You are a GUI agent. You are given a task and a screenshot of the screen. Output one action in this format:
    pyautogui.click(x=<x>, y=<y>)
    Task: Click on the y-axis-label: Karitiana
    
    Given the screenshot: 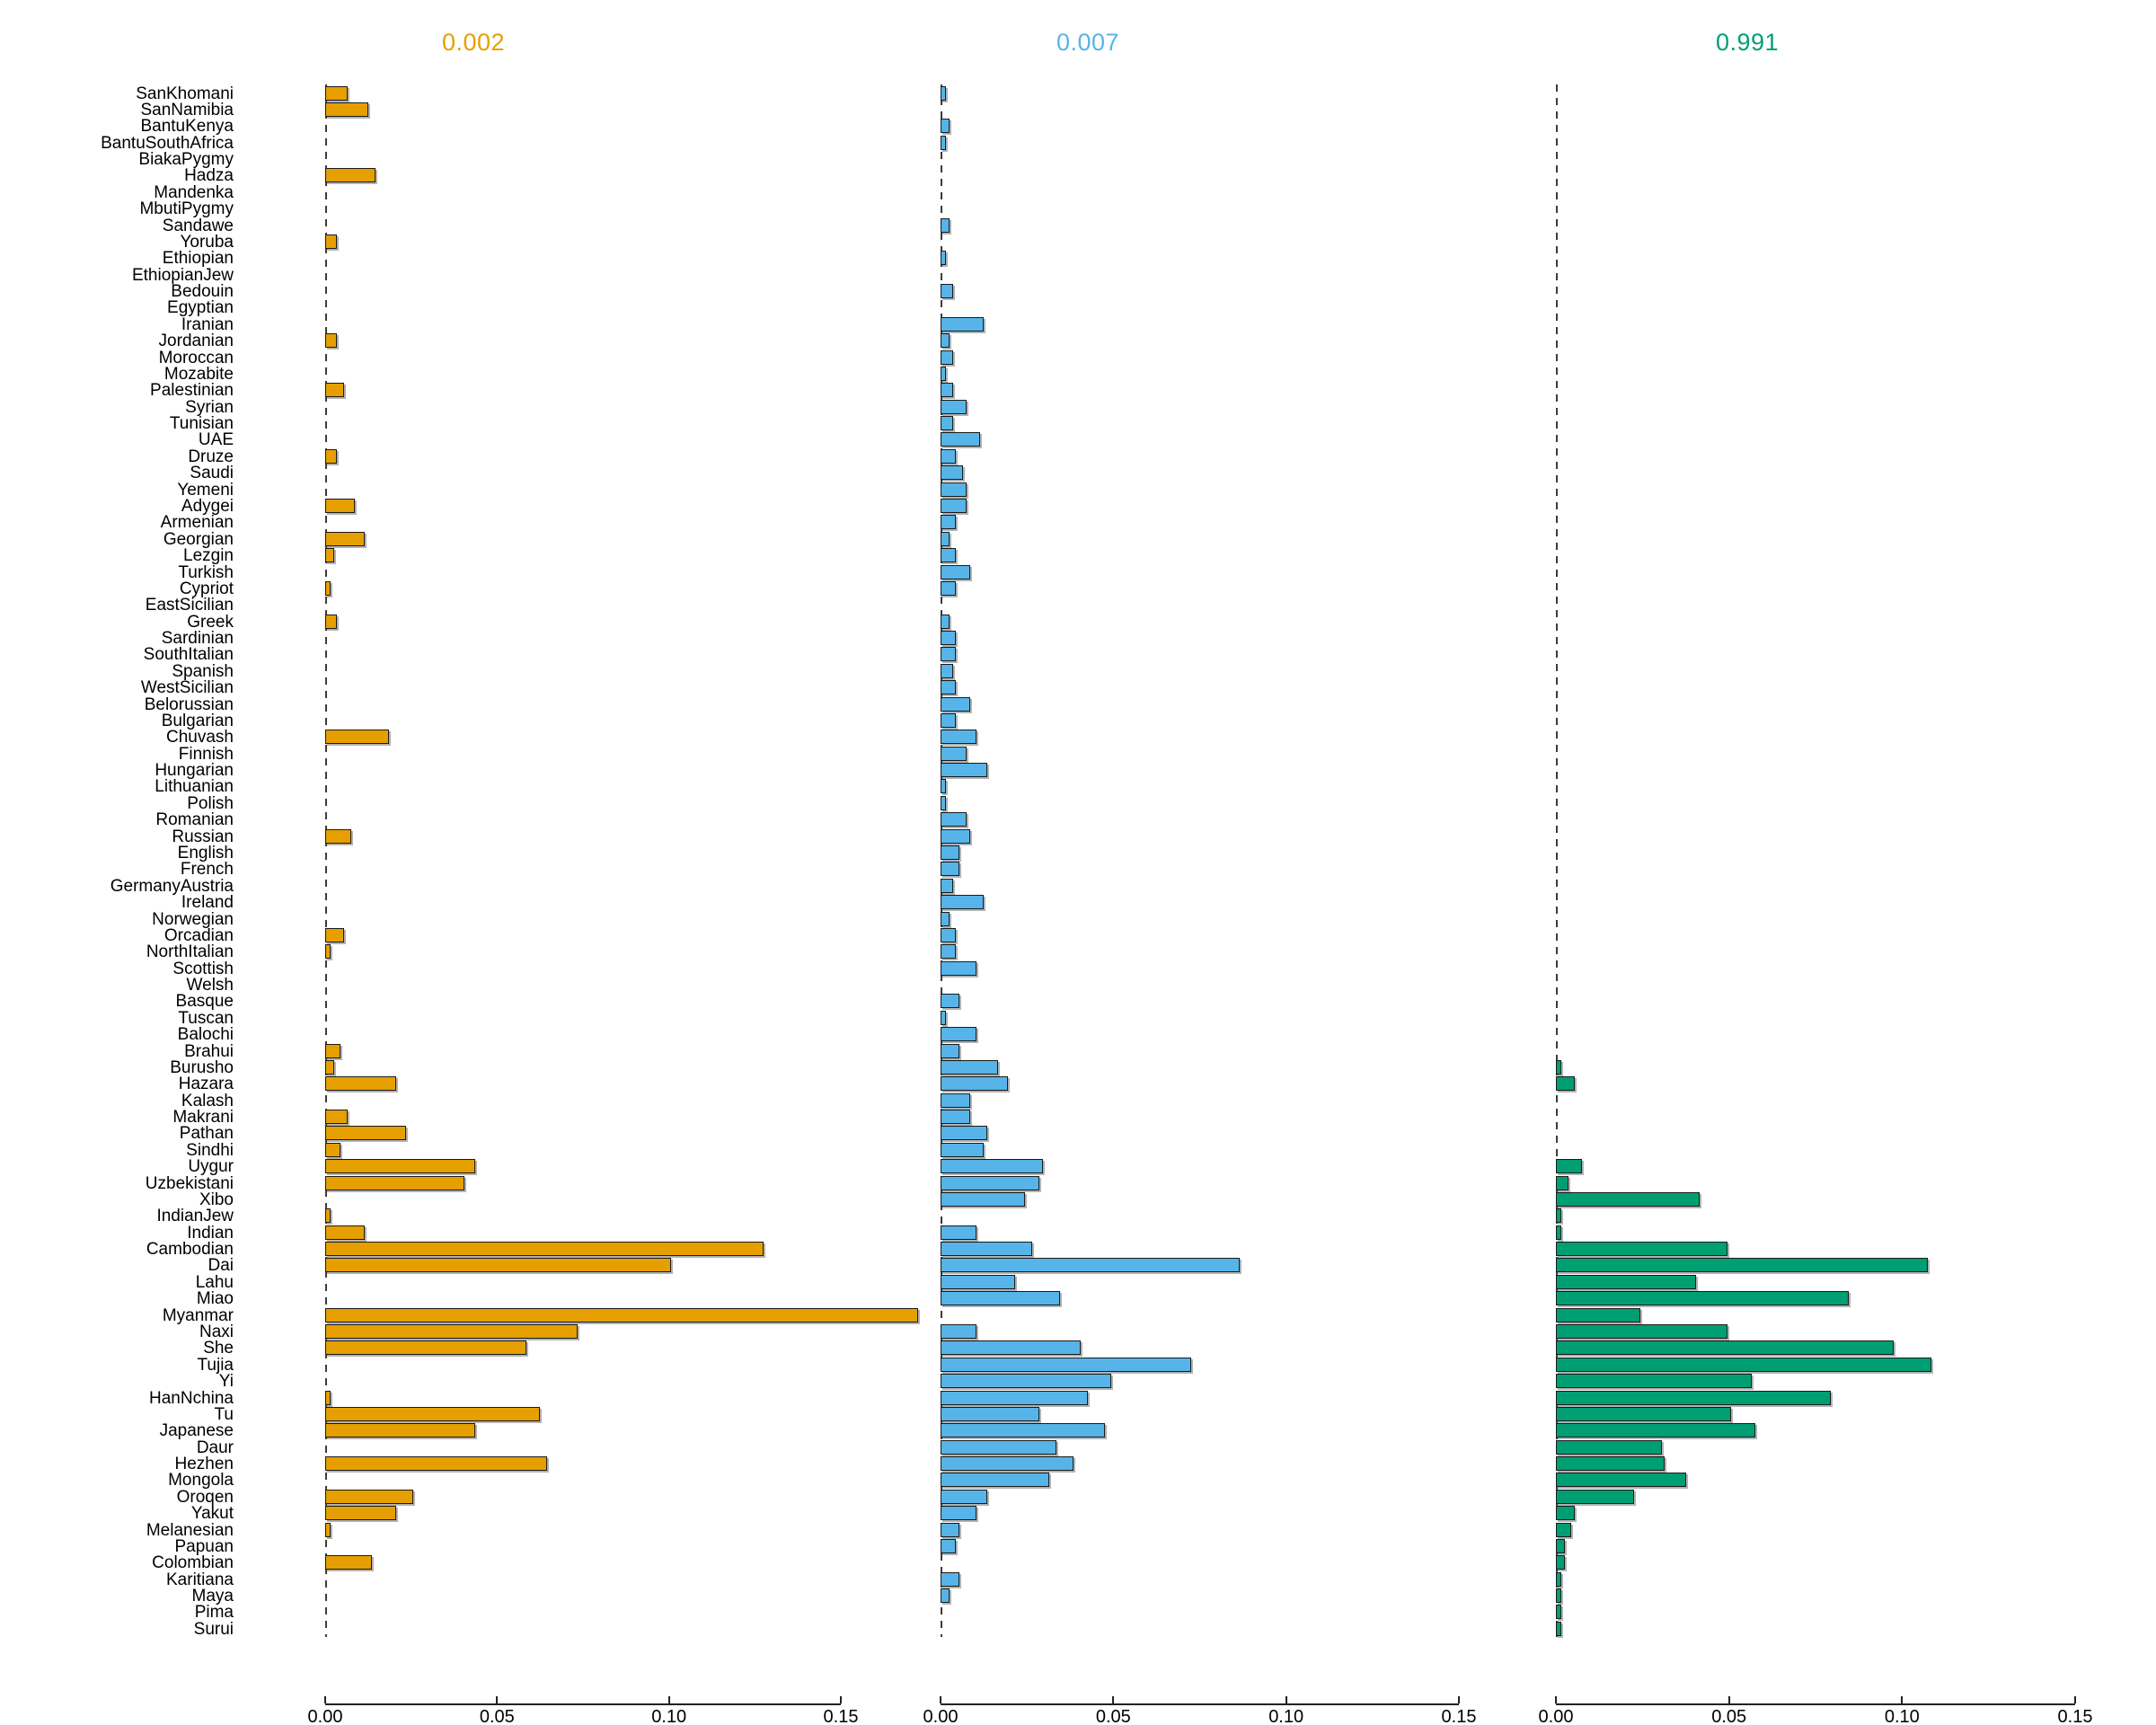 What is the action you would take?
    pyautogui.click(x=200, y=1579)
    